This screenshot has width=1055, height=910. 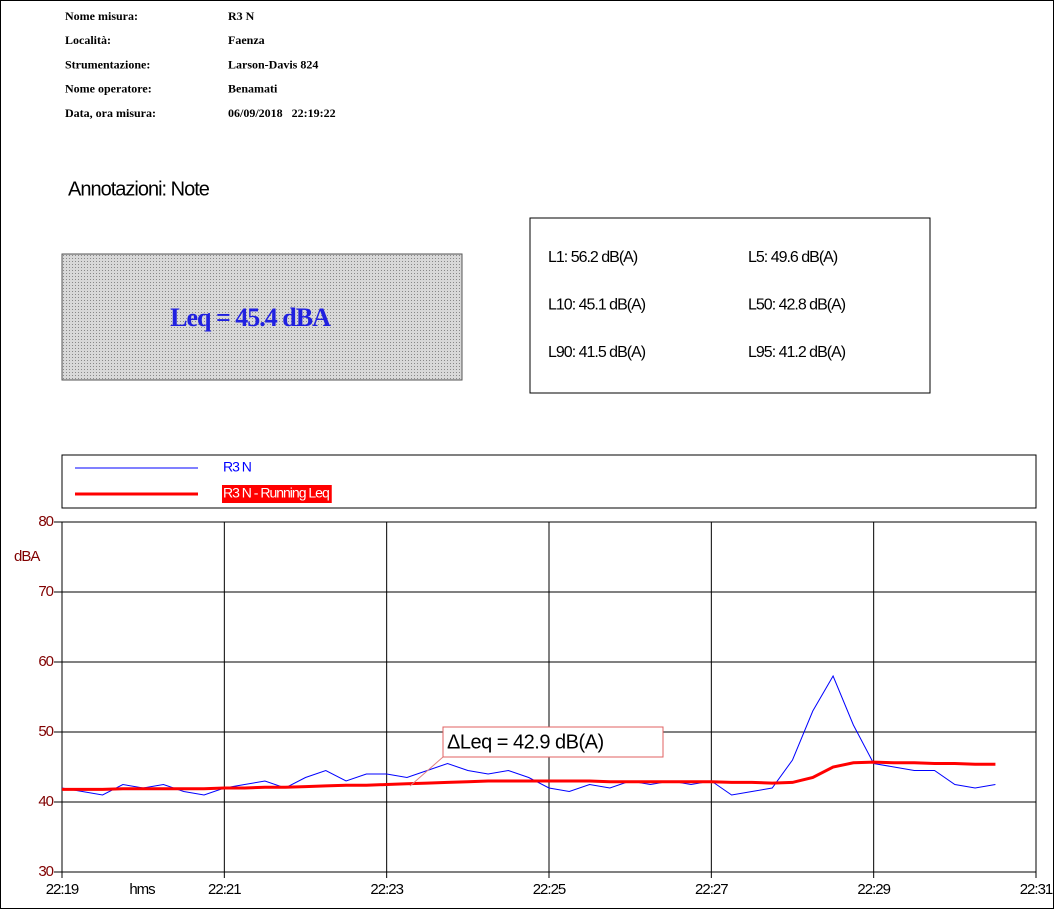 What do you see at coordinates (224, 889) in the screenshot?
I see `x-tick-label: 22:21` at bounding box center [224, 889].